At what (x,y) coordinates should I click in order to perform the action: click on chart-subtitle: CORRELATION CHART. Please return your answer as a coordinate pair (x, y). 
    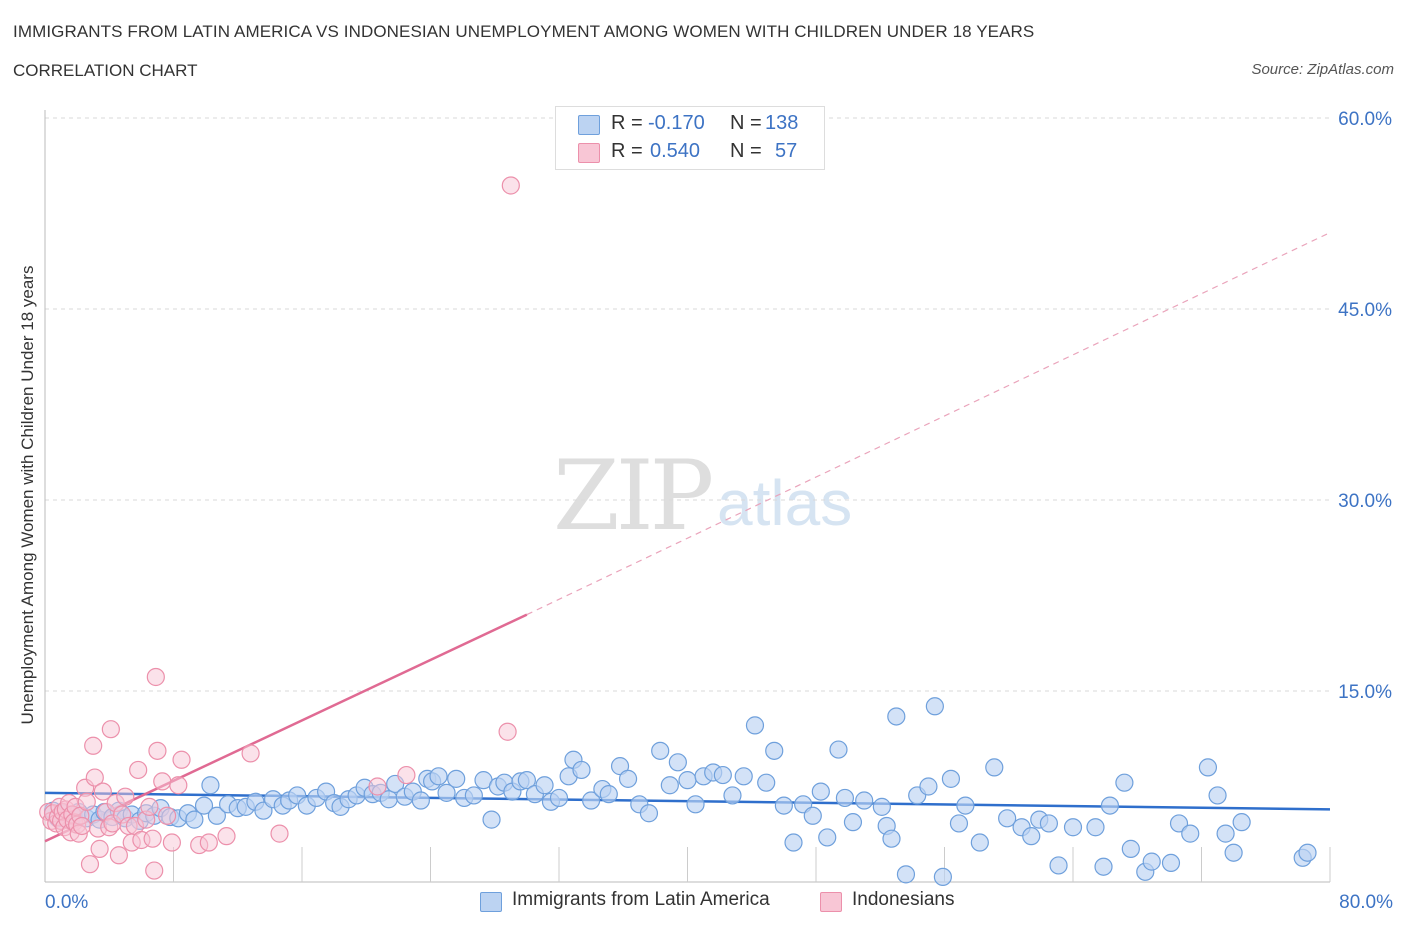
    Looking at the image, I should click on (105, 70).